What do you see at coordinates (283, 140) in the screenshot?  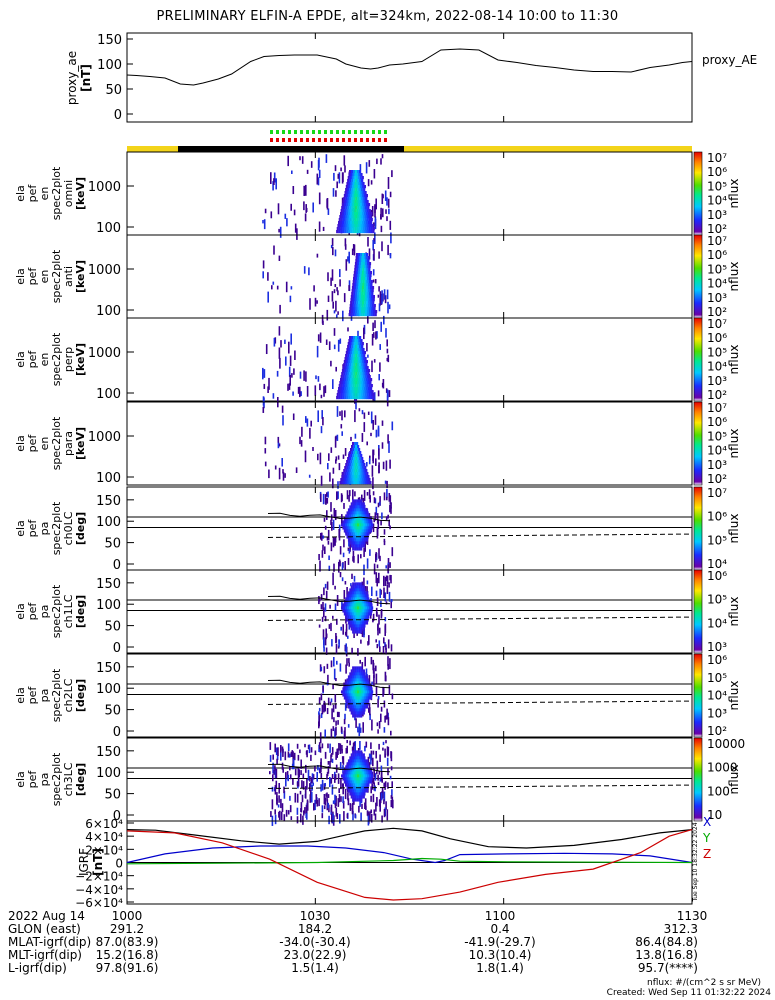 I see `science-zone-marker-red` at bounding box center [283, 140].